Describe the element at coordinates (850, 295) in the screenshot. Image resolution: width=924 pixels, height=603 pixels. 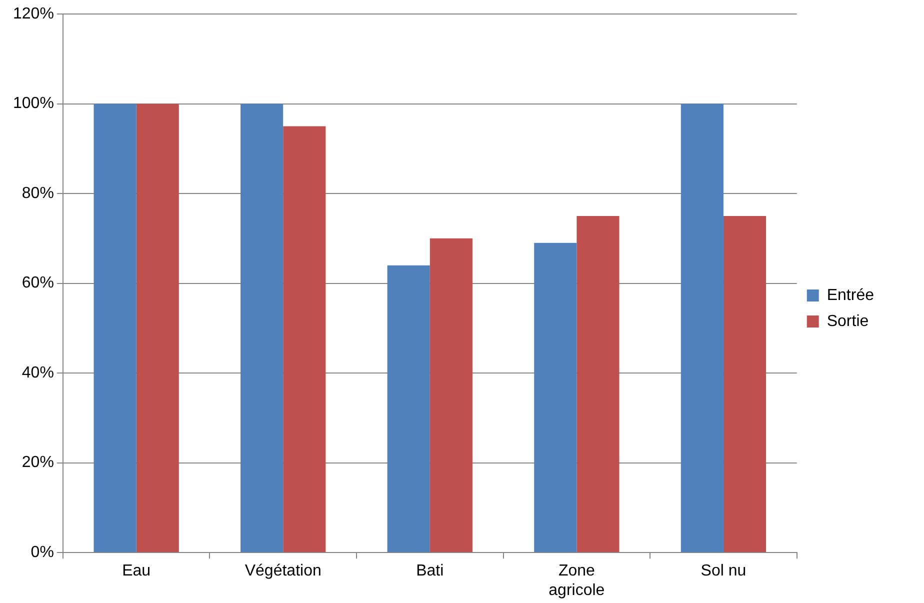
I see `legend-label: Entrée` at that location.